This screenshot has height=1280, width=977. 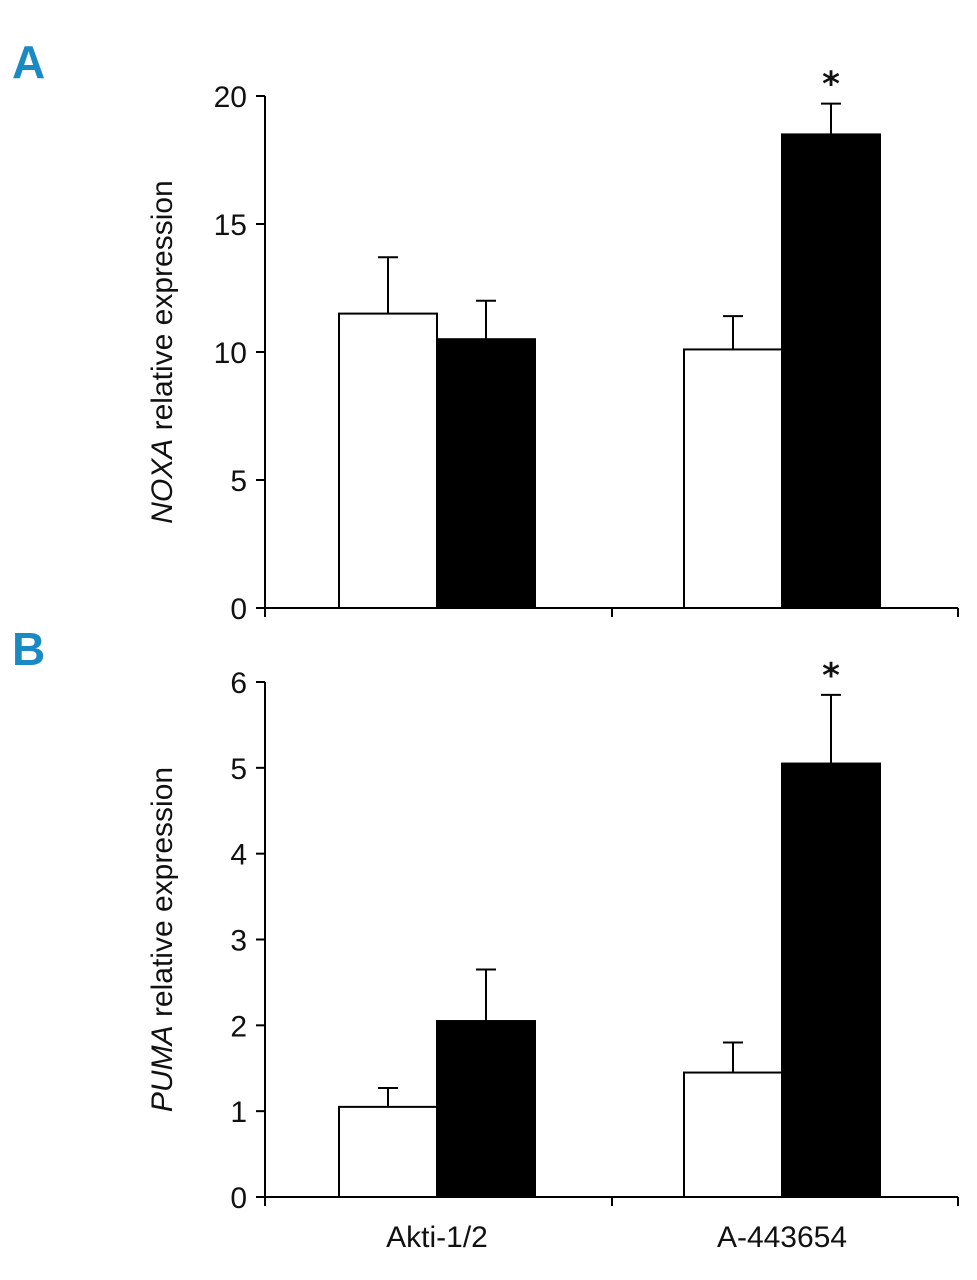 I want to click on panel-letter: A, so click(x=28, y=62).